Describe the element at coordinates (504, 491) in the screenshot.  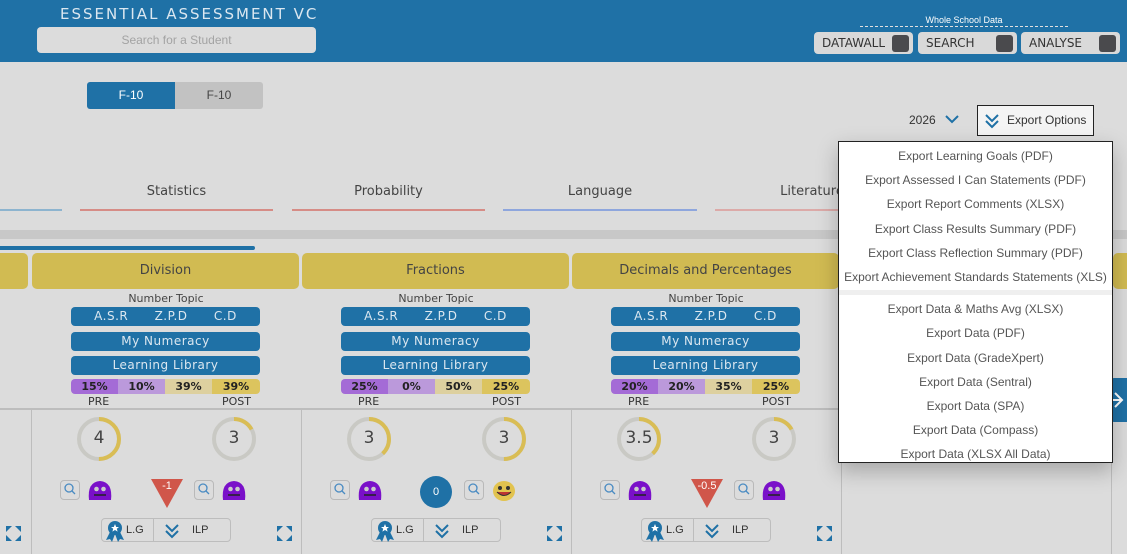
I see `happy-face-icon` at that location.